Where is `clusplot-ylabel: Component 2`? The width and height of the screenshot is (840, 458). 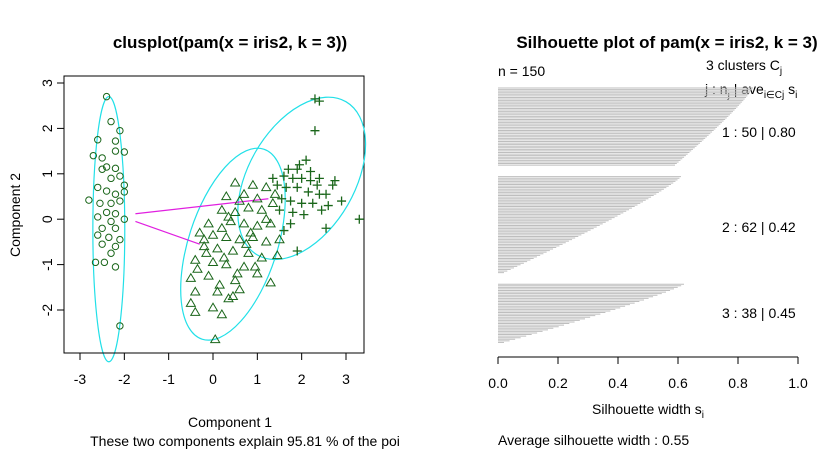
clusplot-ylabel: Component 2 is located at coordinates (15, 215).